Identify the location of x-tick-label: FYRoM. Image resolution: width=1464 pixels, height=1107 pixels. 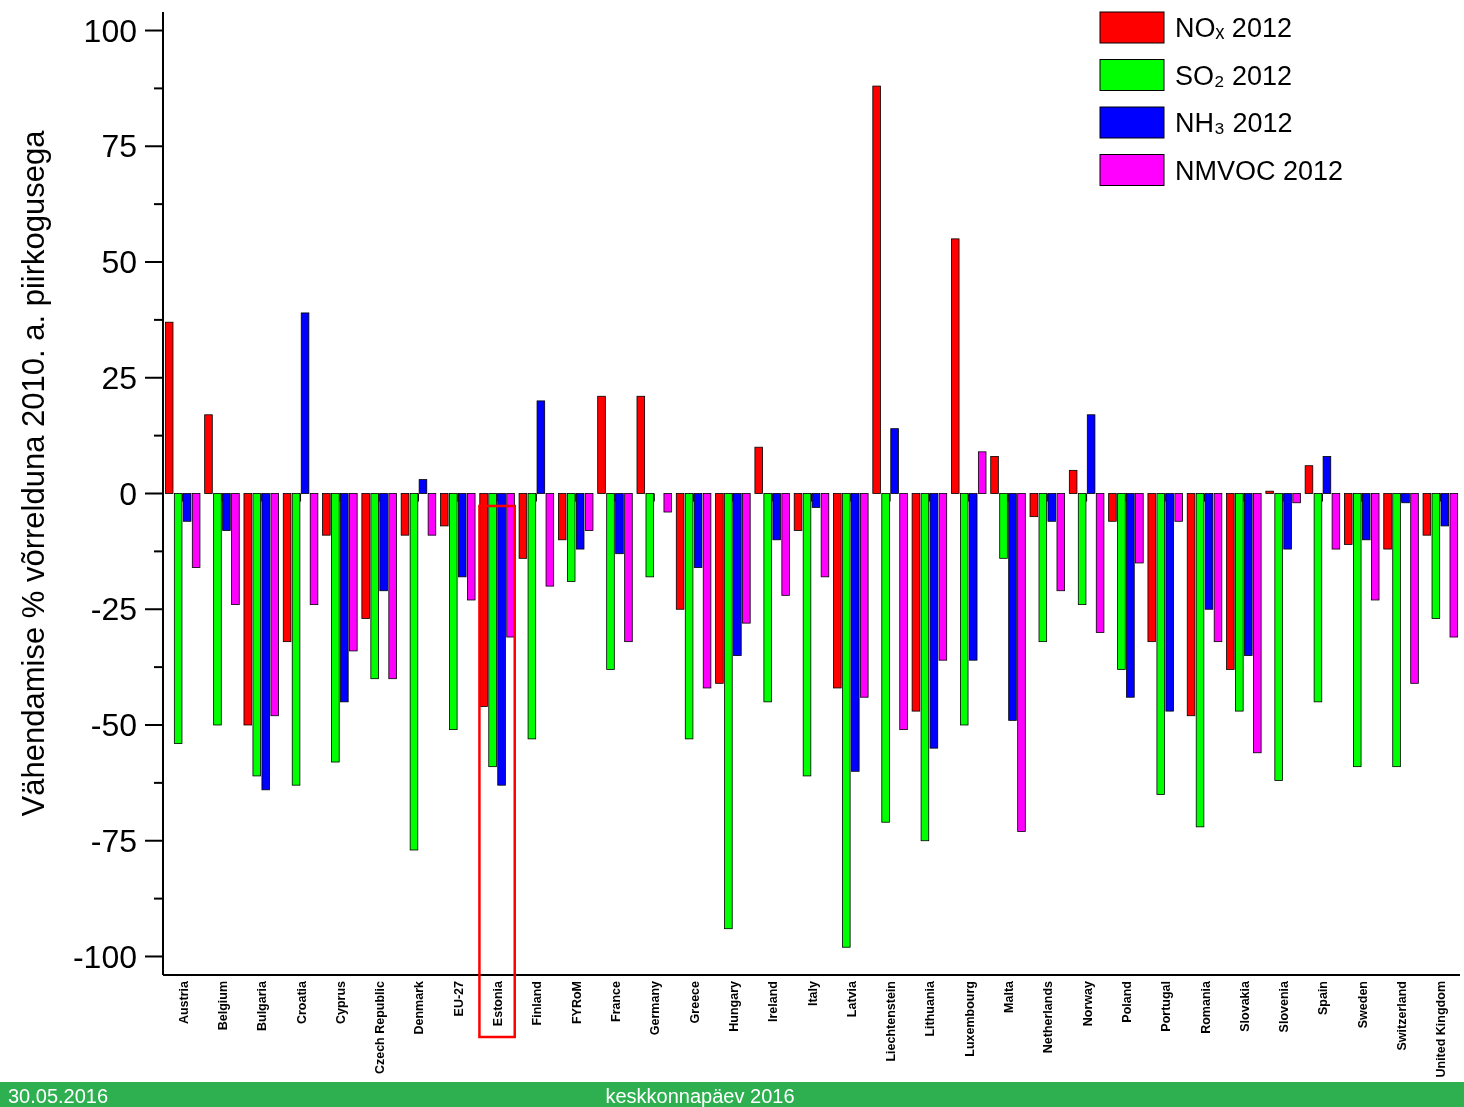
(576, 1003).